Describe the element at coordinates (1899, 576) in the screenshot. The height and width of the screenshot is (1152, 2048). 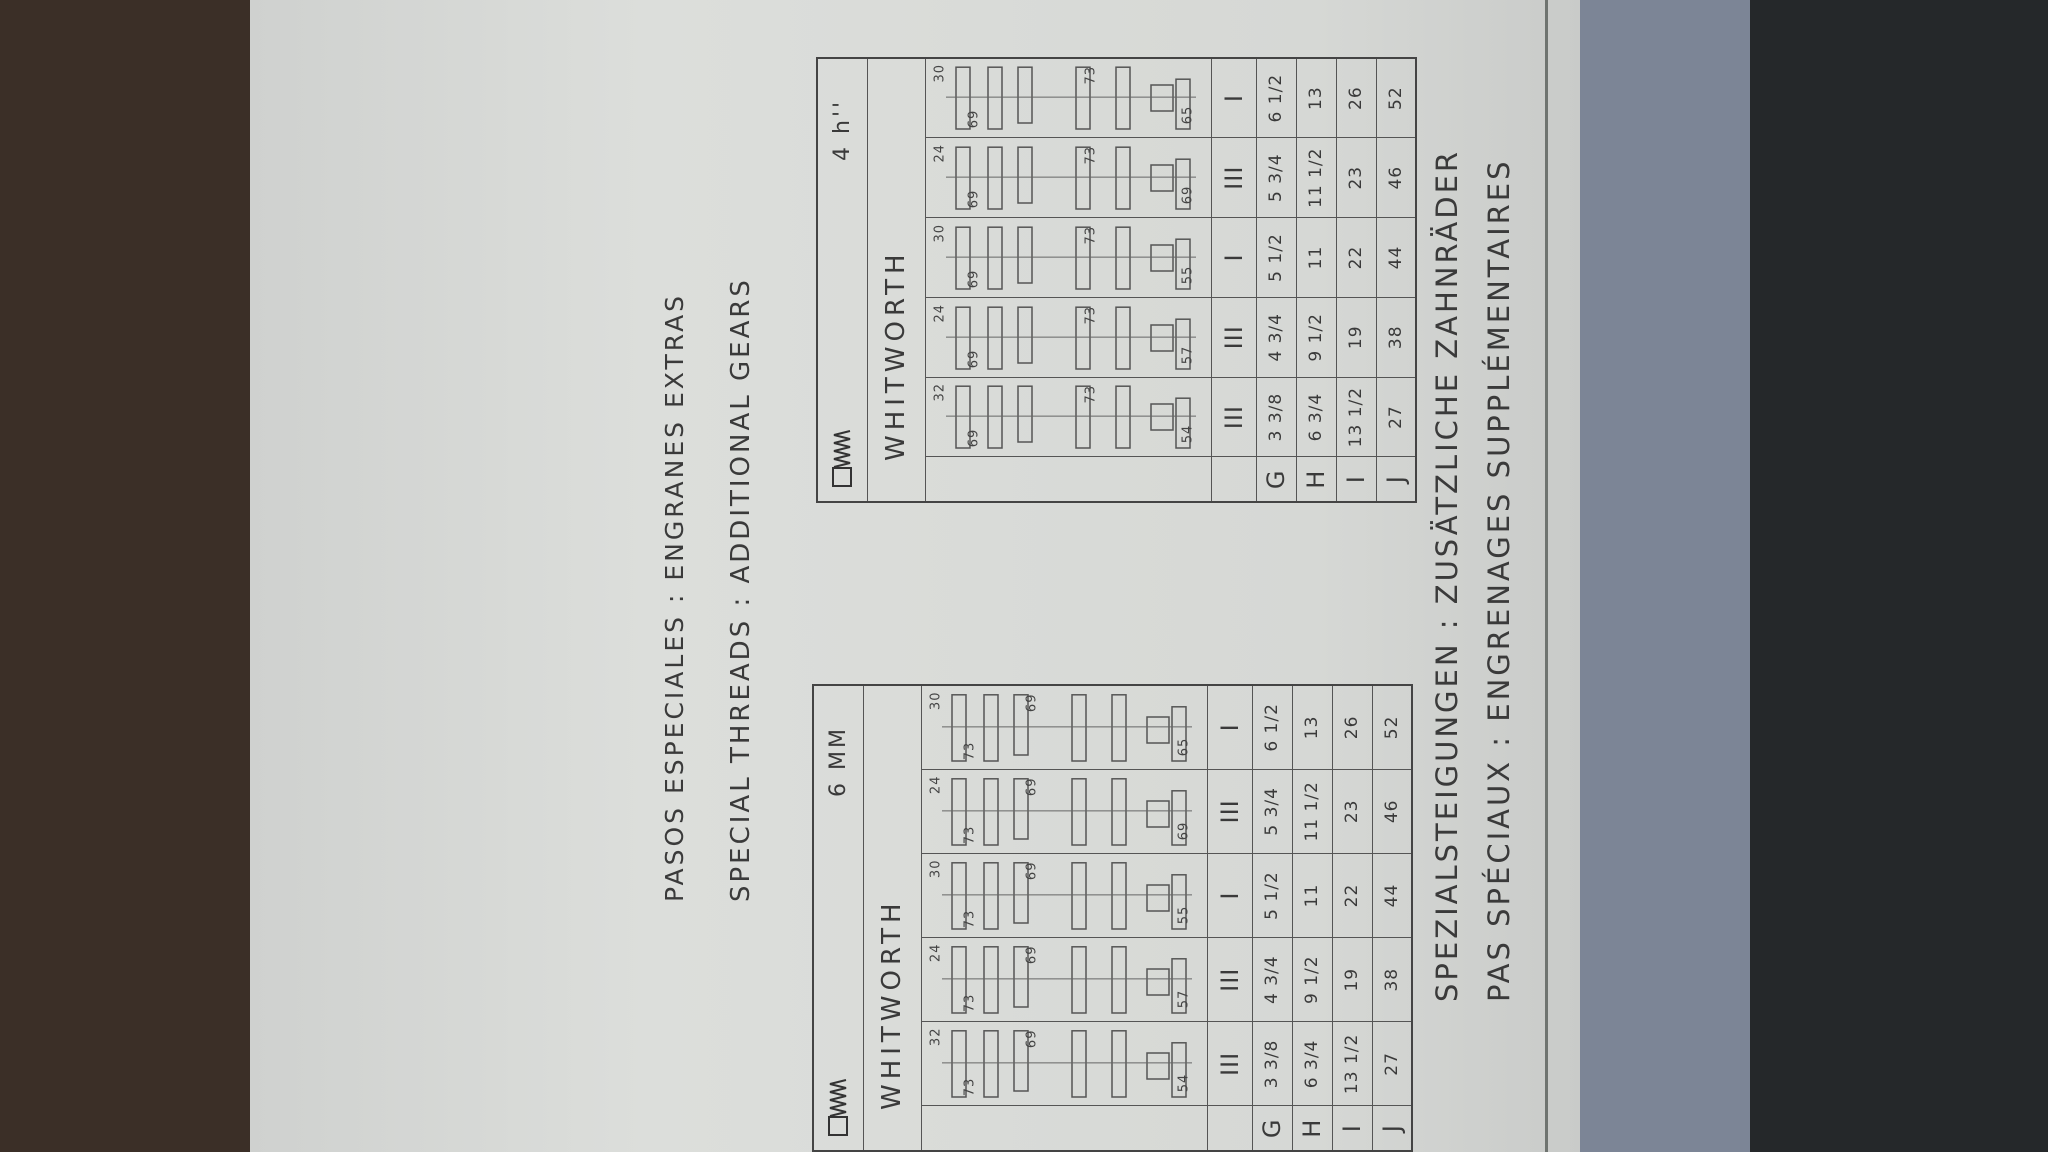
I see `background` at that location.